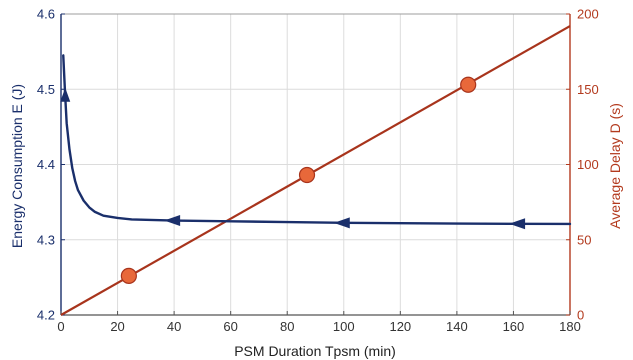 This screenshot has width=633, height=360. I want to click on x-tick-label-2: 40, so click(174, 326).